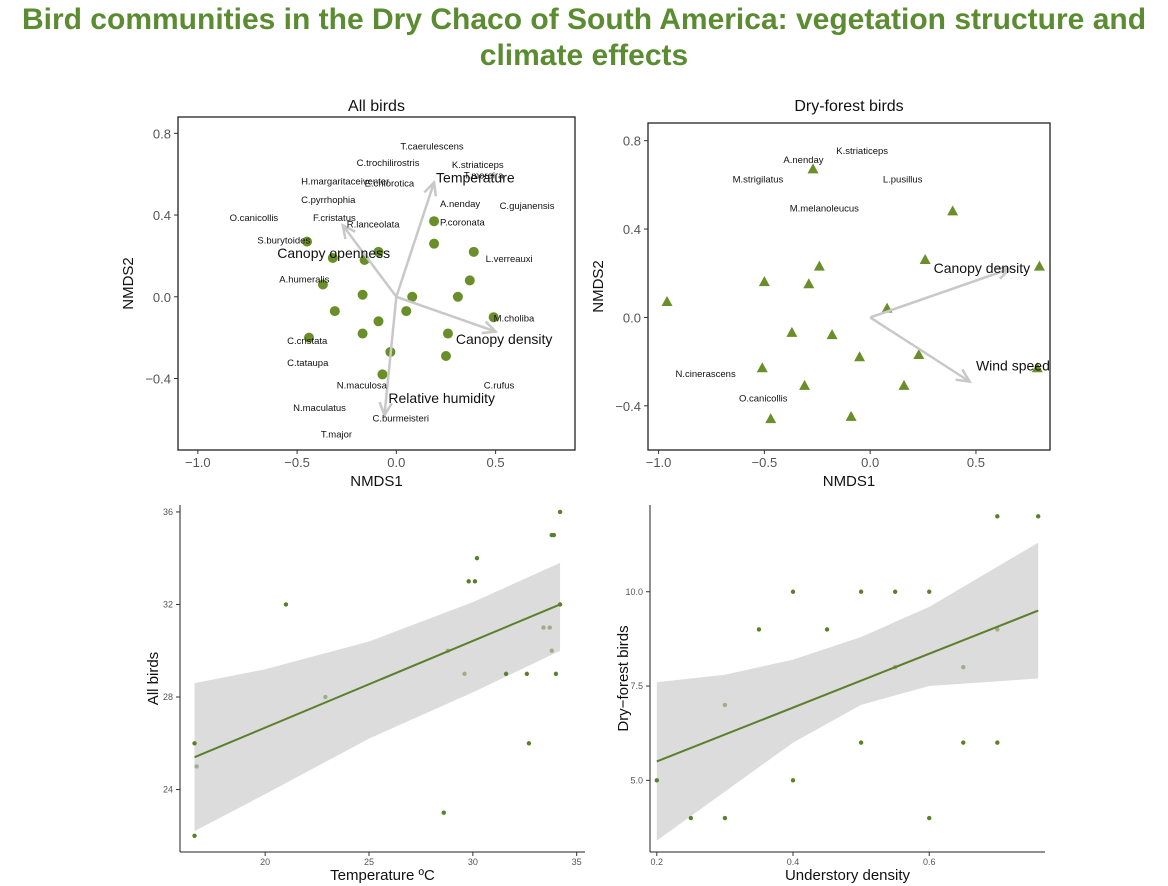 Image resolution: width=1168 pixels, height=886 pixels. Describe the element at coordinates (598, 286) in the screenshot. I see `y-axis-label: NMDS2` at that location.